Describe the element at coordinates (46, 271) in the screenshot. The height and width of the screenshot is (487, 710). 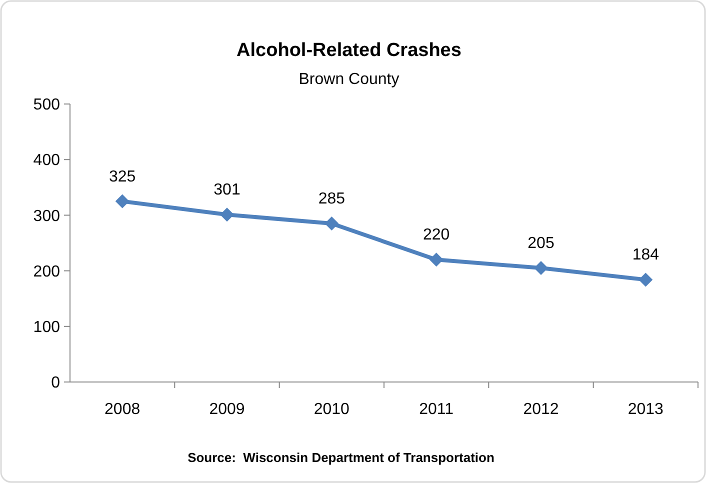
I see `y-tick-label: 200` at that location.